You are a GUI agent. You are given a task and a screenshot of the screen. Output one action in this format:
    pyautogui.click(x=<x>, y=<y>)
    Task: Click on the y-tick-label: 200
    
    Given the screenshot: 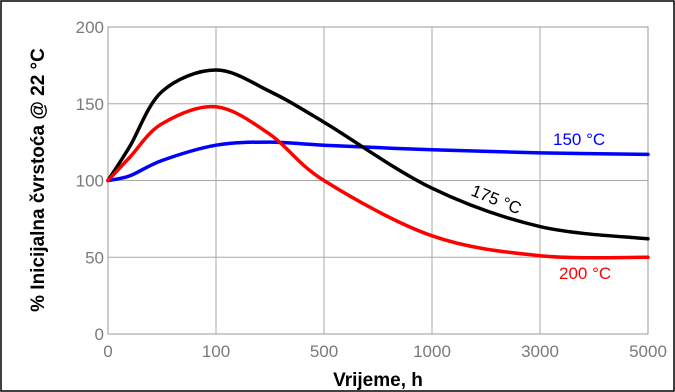 What is the action you would take?
    pyautogui.click(x=90, y=27)
    